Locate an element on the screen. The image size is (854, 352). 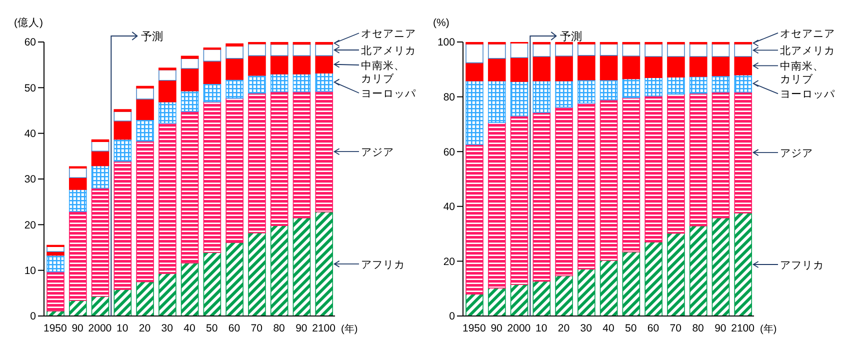
y-tick-label: 60 is located at coordinates (30, 42).